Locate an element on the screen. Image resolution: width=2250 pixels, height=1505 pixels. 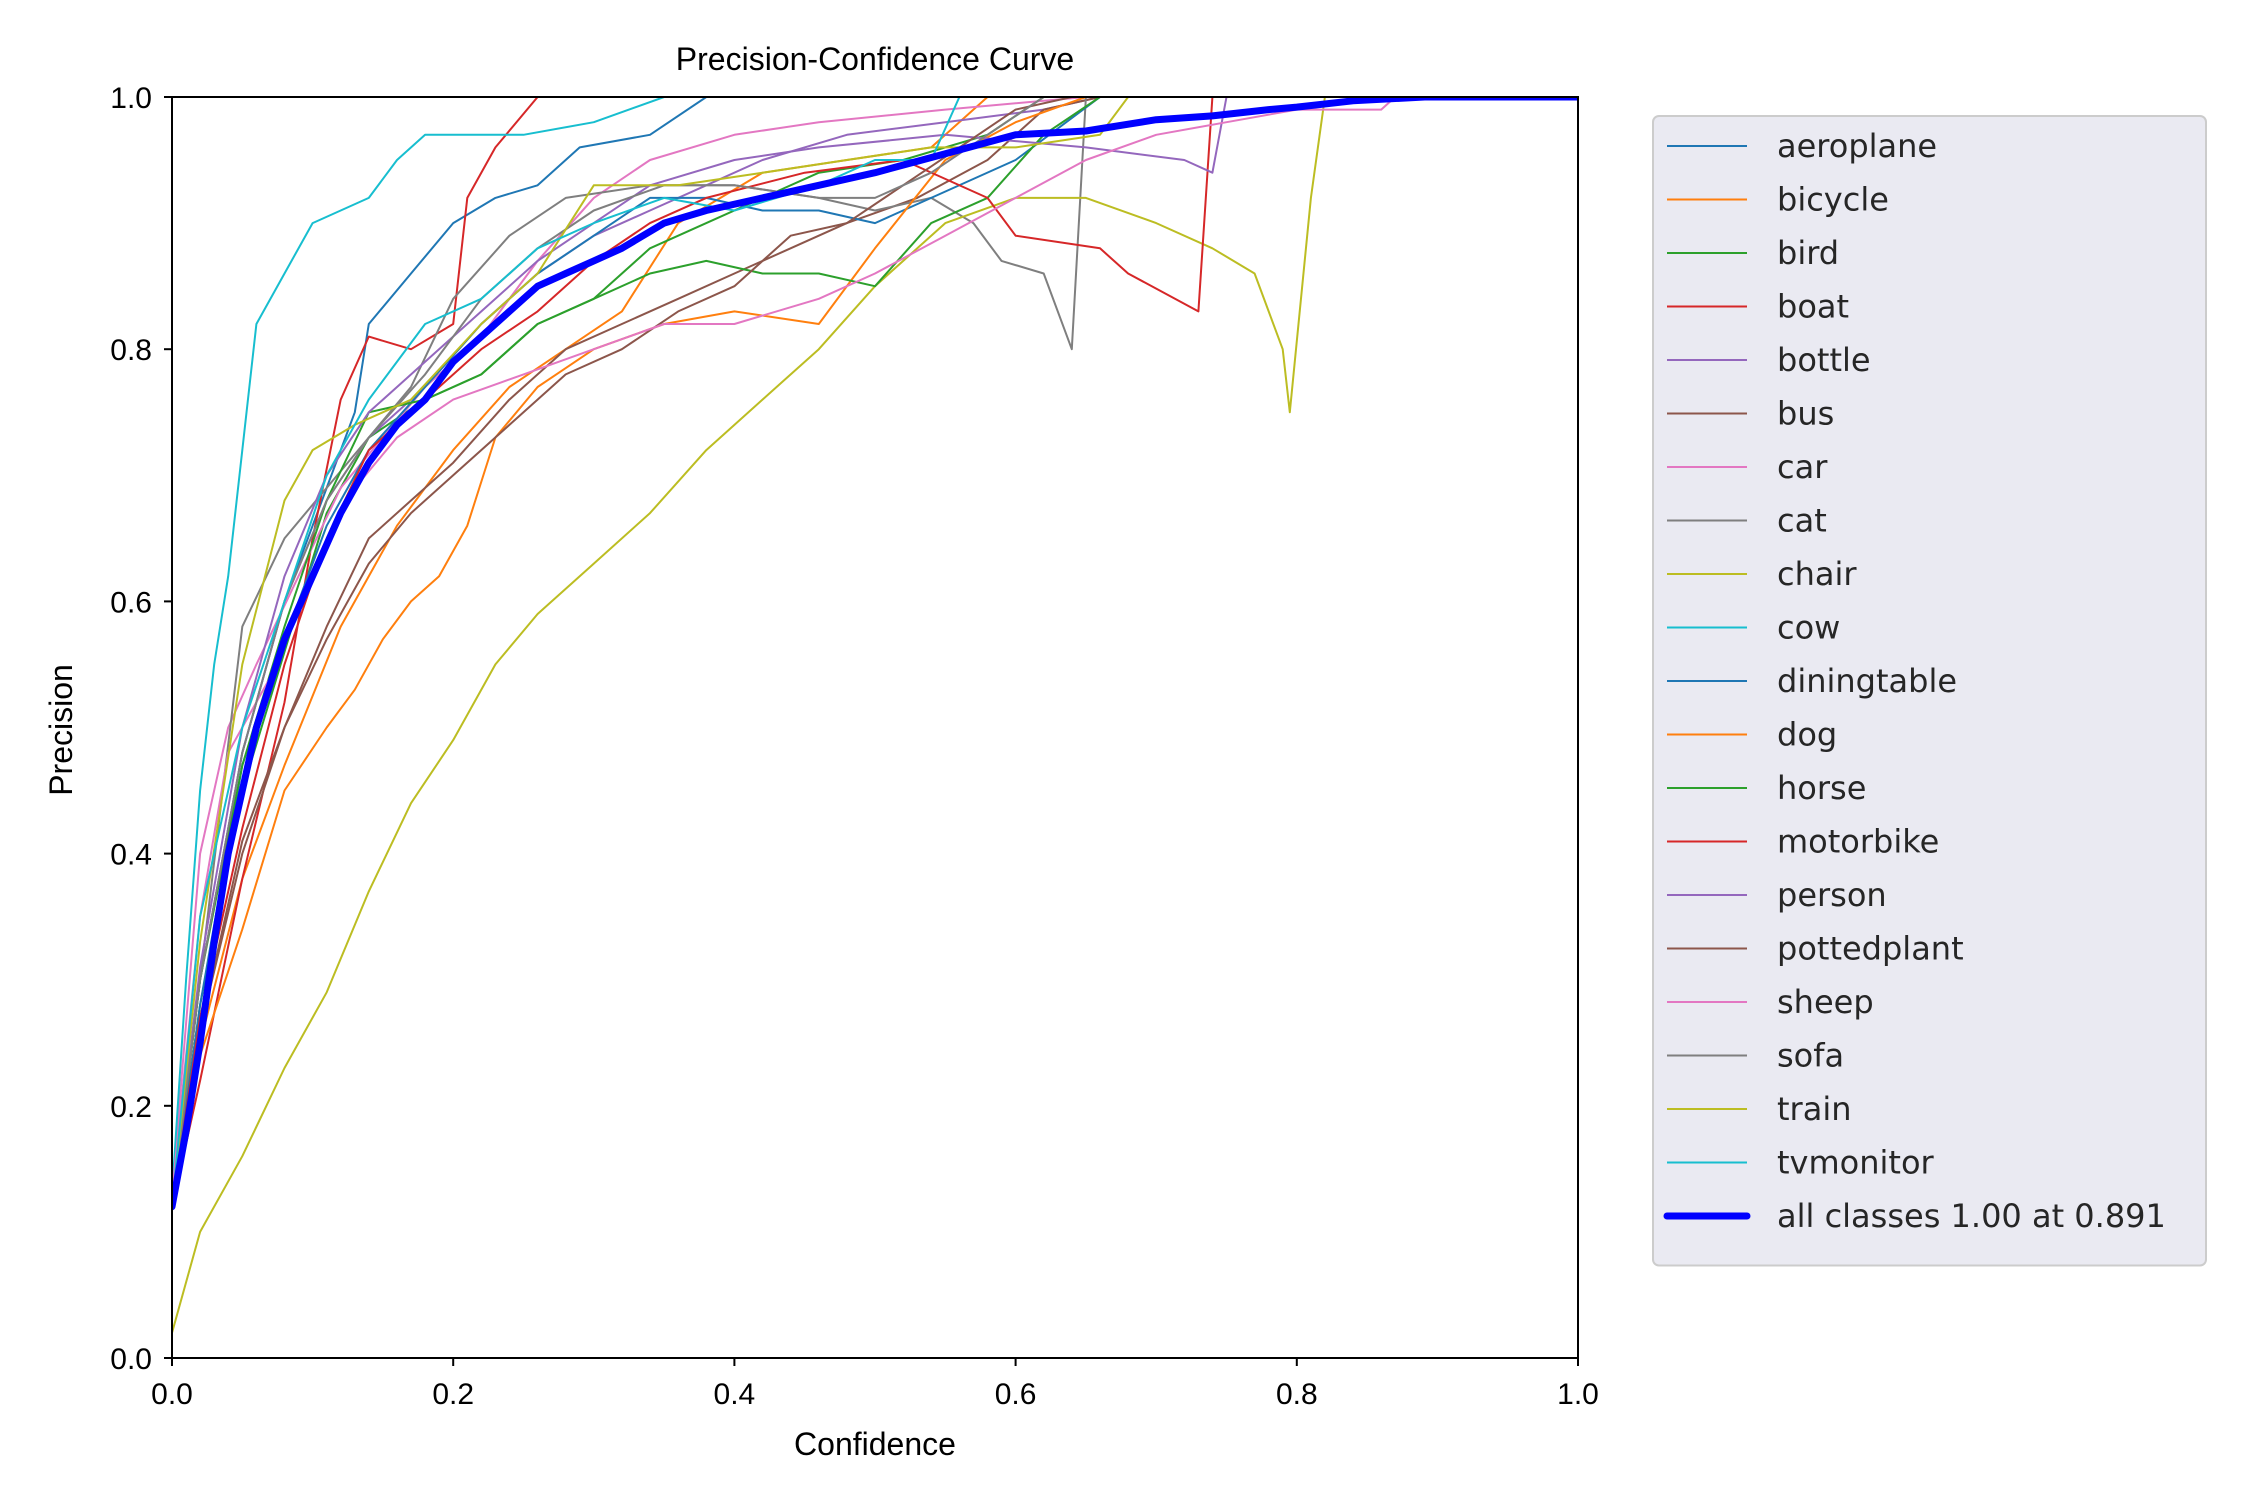
legend-label: car is located at coordinates (1802, 467).